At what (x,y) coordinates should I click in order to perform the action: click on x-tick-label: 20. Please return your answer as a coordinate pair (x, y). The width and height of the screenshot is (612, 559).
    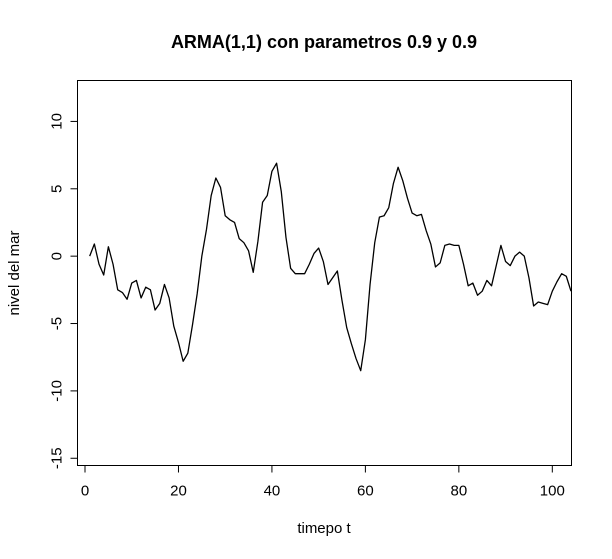
    Looking at the image, I should click on (178, 491).